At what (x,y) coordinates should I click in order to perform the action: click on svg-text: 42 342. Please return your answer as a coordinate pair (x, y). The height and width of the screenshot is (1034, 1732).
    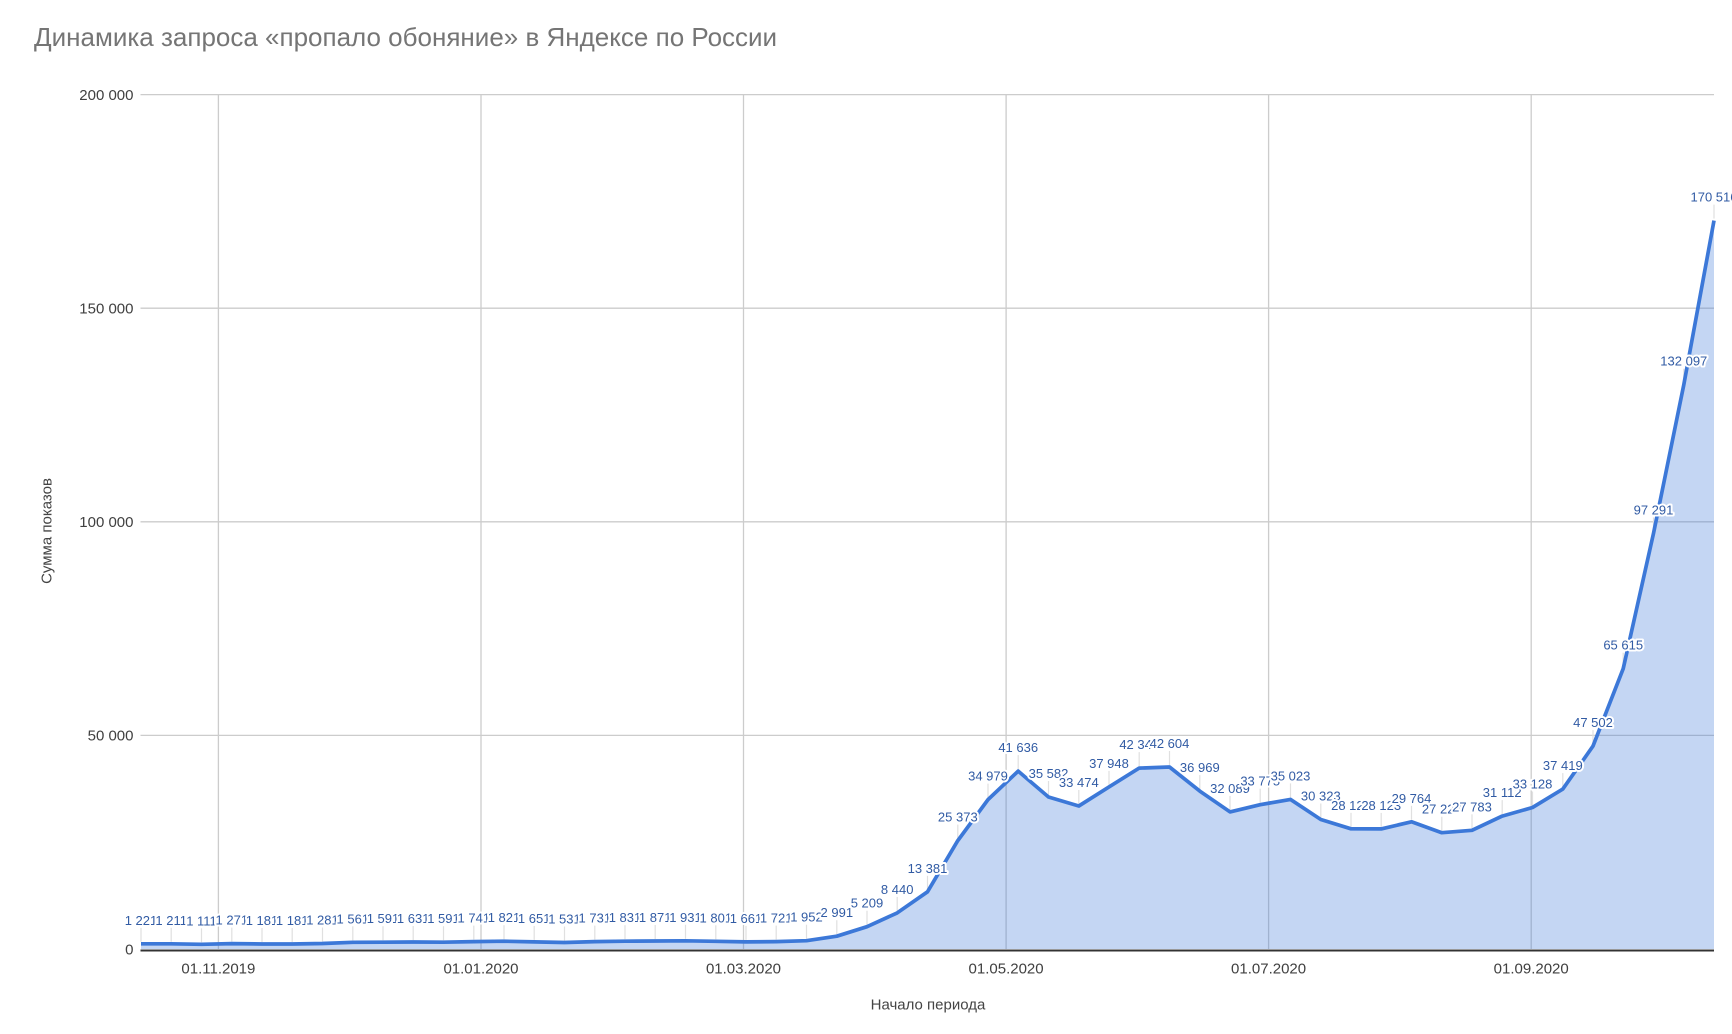
    Looking at the image, I should click on (1139, 744).